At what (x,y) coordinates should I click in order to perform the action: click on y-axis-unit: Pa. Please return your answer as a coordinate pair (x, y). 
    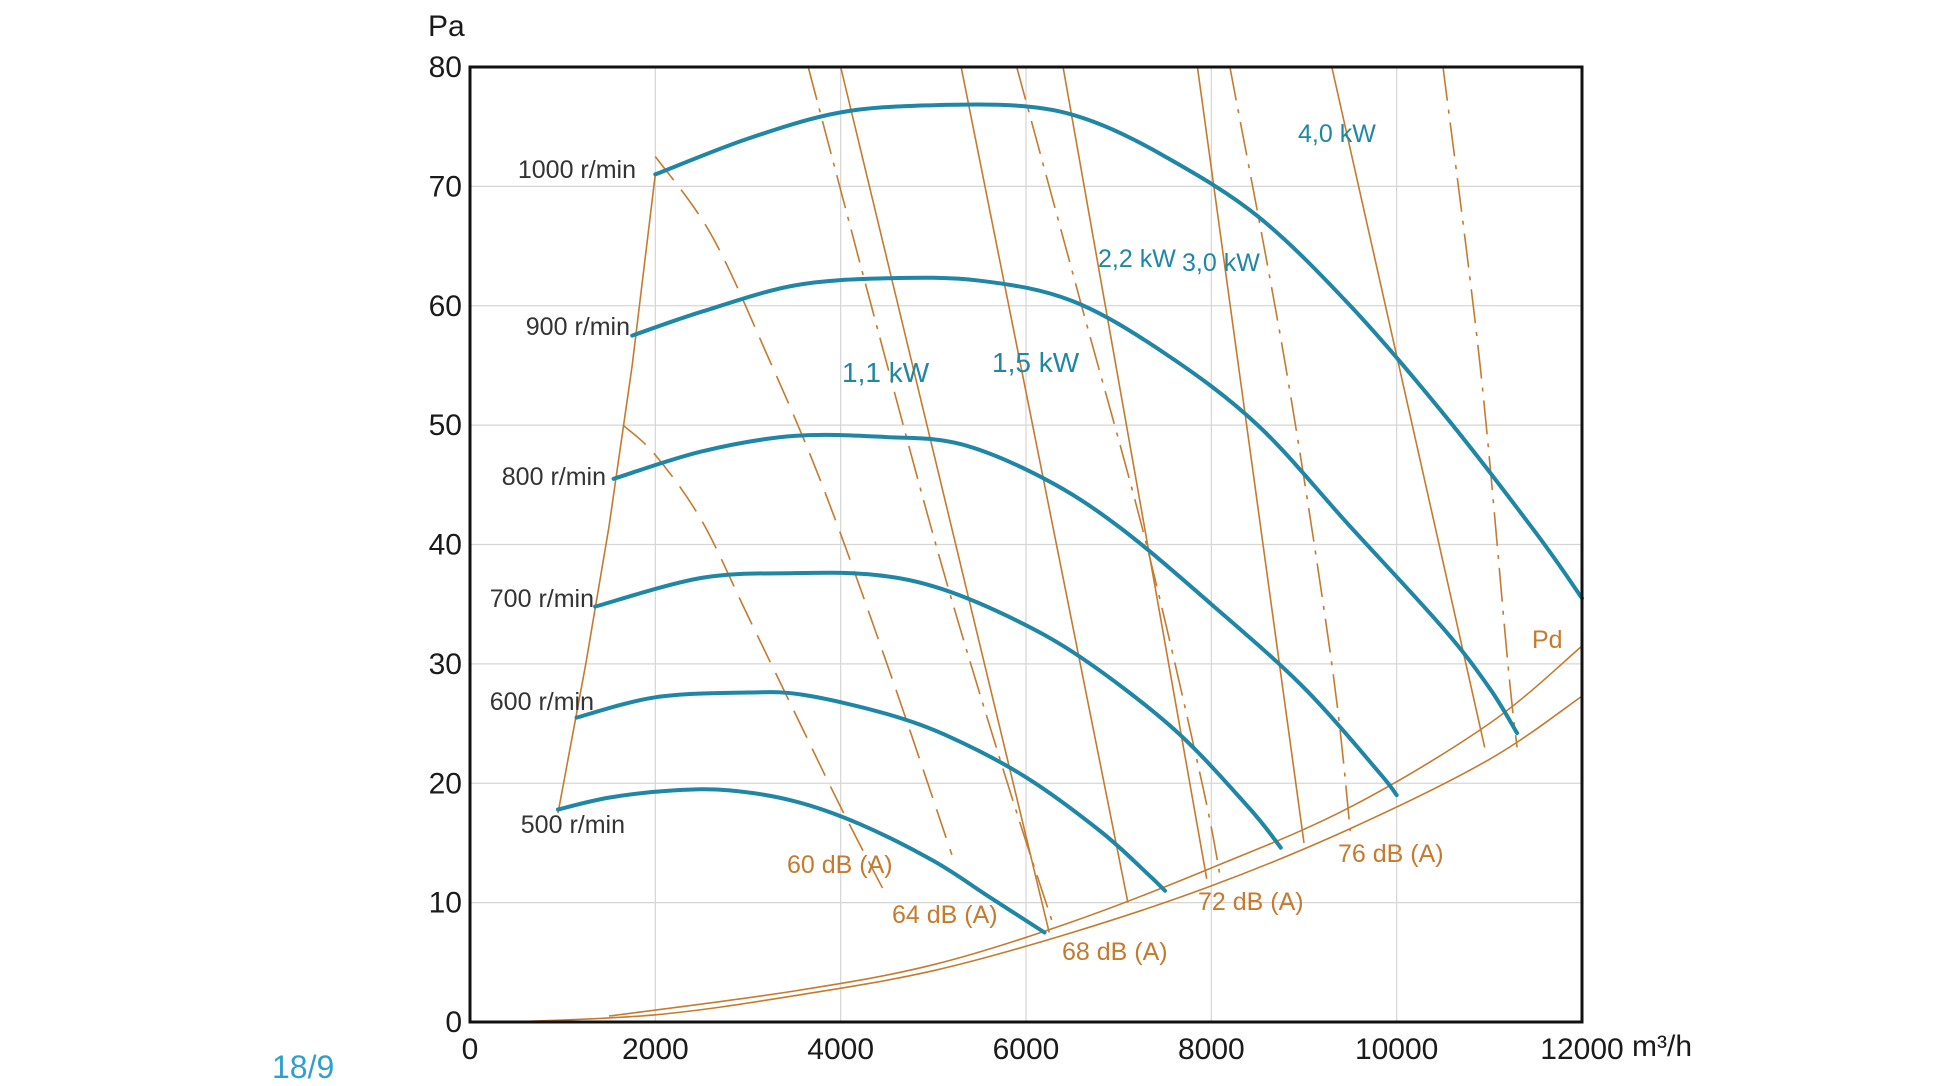
    Looking at the image, I should click on (446, 26).